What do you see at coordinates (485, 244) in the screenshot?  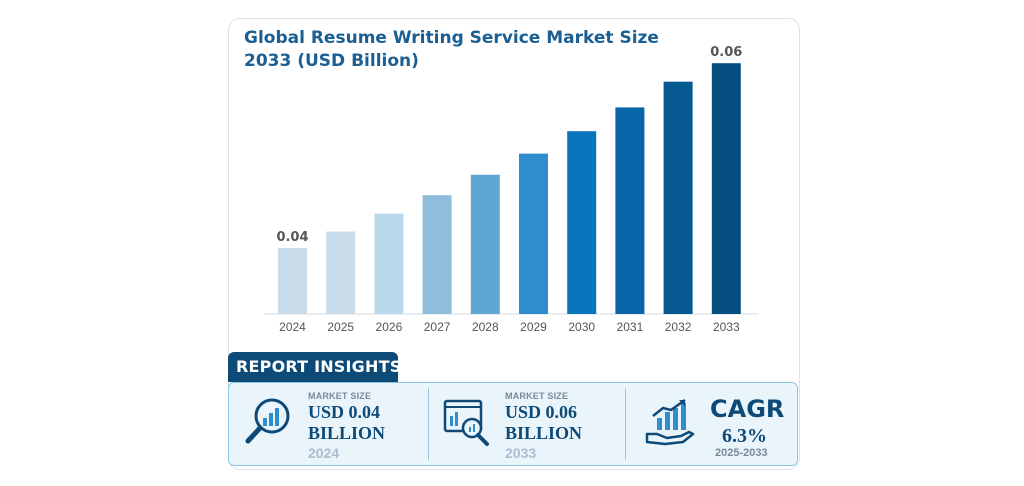 I see `bar-2028` at bounding box center [485, 244].